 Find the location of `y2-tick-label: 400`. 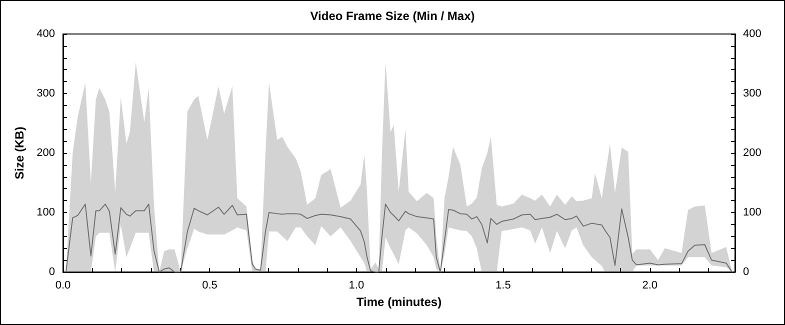

y2-tick-label: 400 is located at coordinates (752, 34).